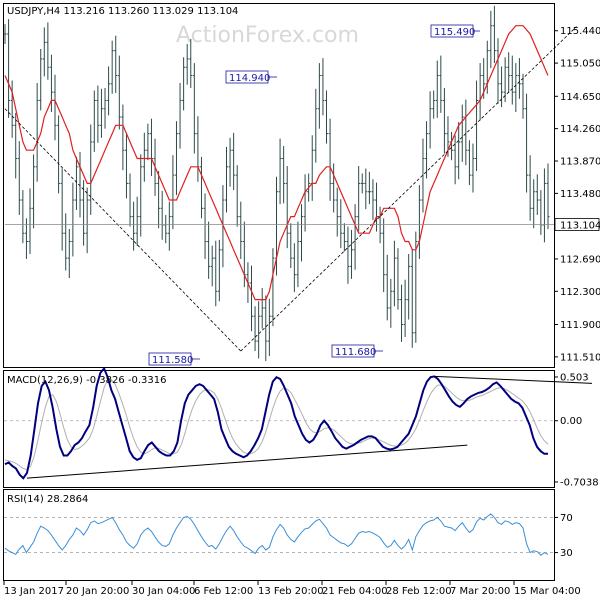 The height and width of the screenshot is (600, 600). What do you see at coordinates (480, 591) in the screenshot?
I see `x-tick-label: 7 Mar 20:00` at bounding box center [480, 591].